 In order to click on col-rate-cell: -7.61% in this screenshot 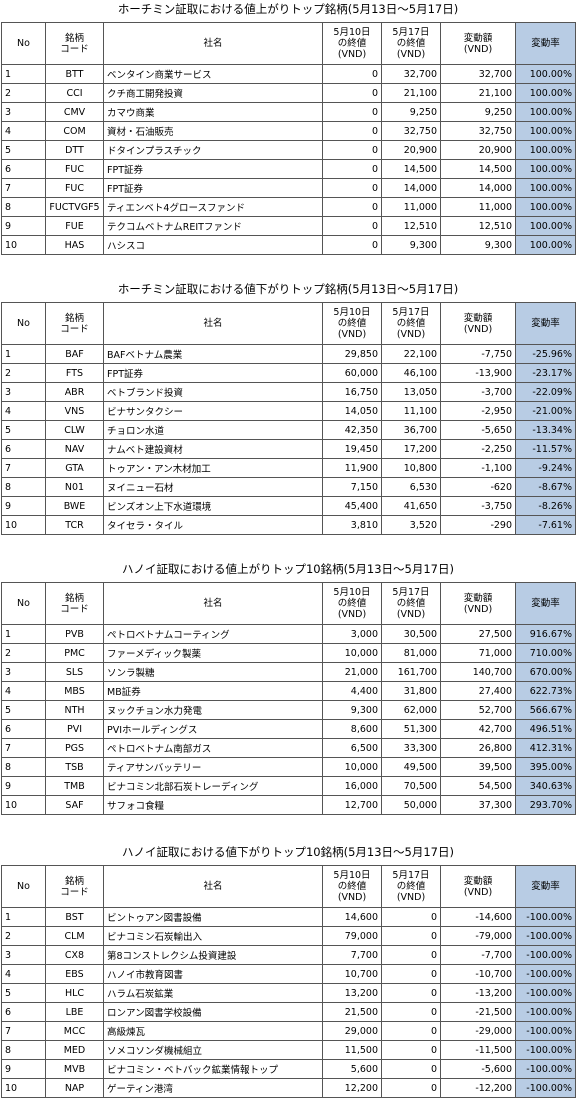, I will do `click(545, 525)`.